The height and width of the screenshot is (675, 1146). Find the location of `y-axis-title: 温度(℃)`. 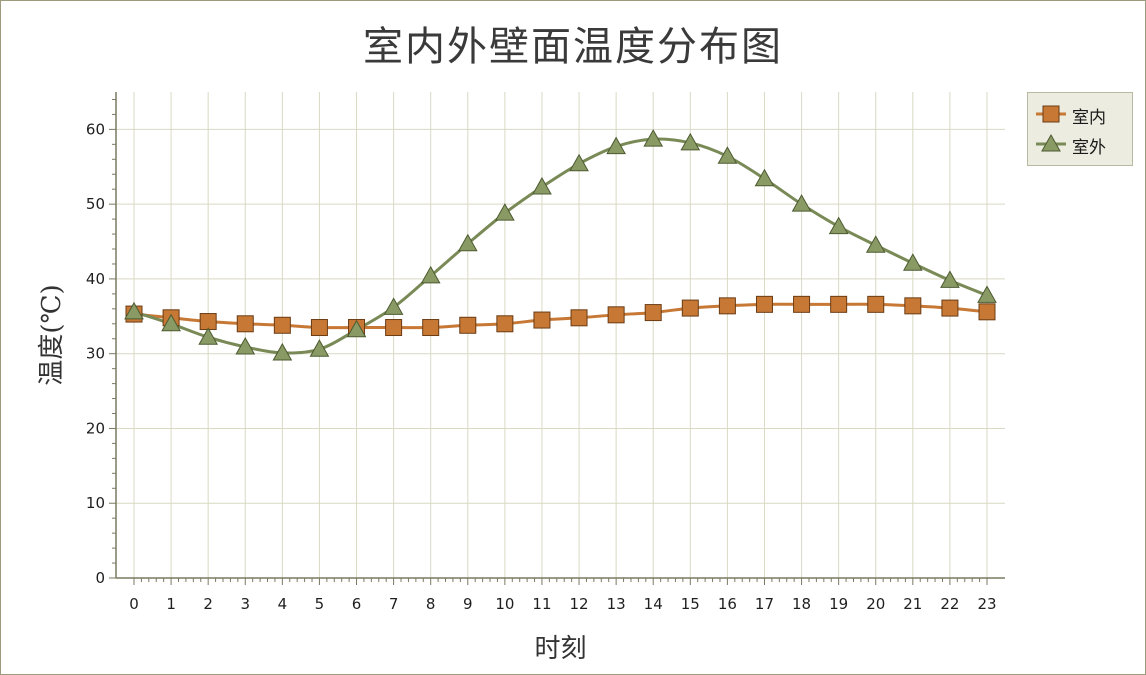

y-axis-title: 温度(℃) is located at coordinates (52, 334).